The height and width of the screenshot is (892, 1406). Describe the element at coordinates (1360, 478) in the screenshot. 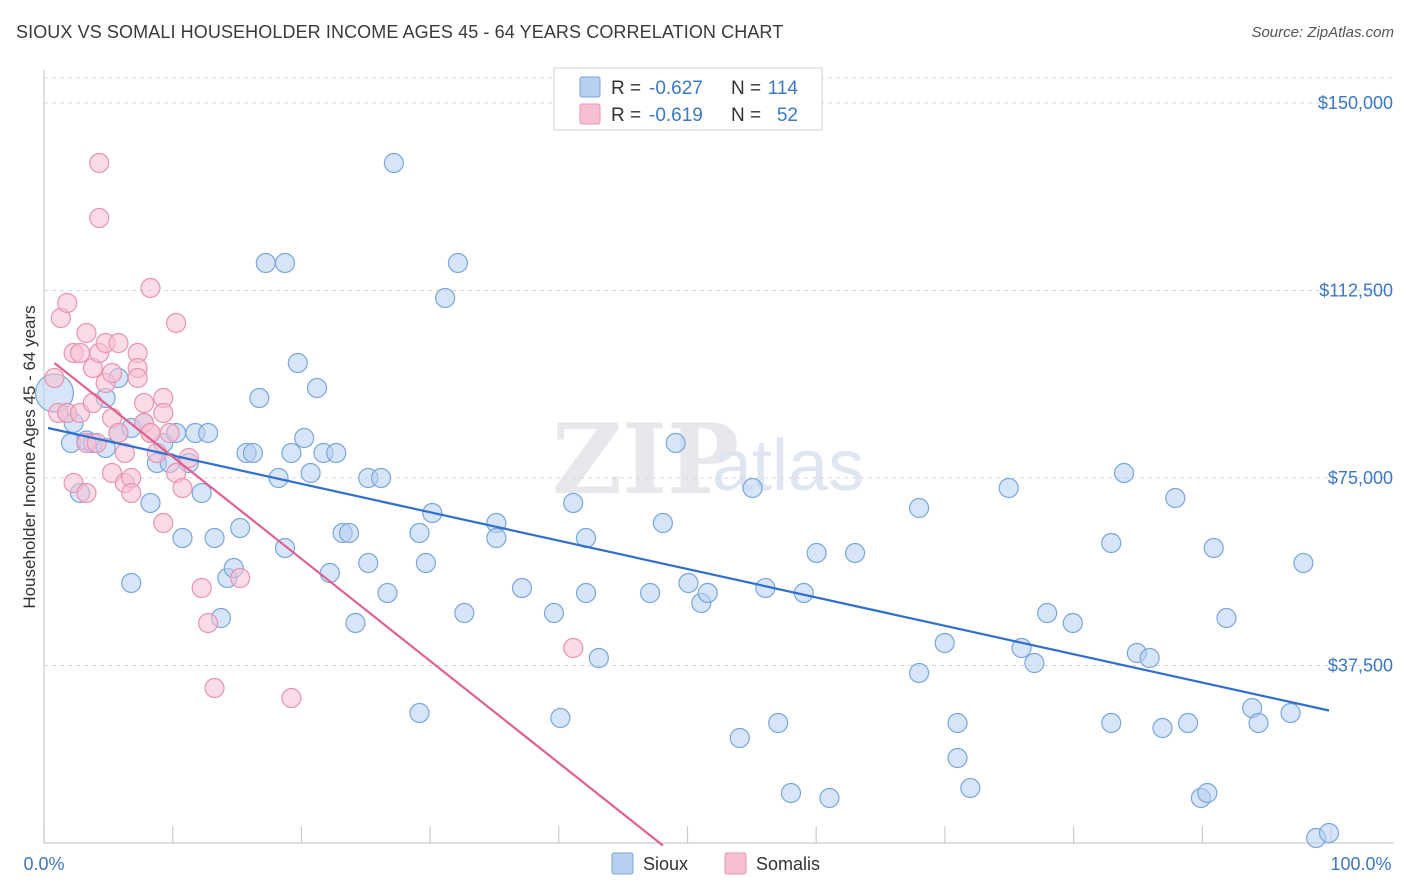

I see `y-tick-label: $75,000` at that location.